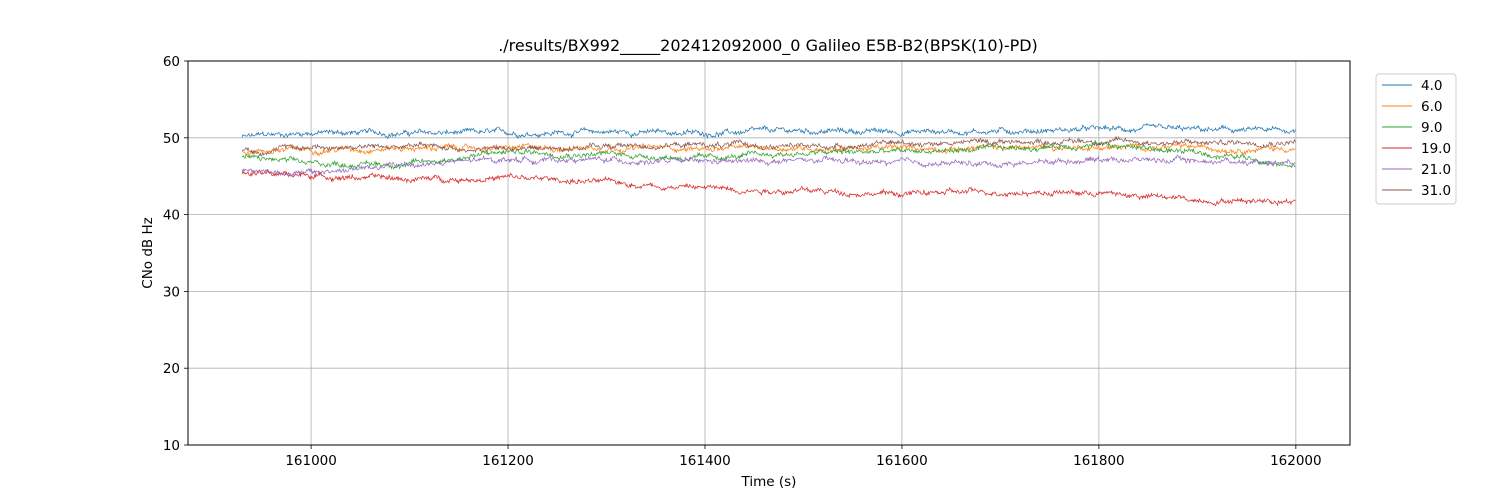  Describe the element at coordinates (148, 252) in the screenshot. I see `y-axis-label: CNo dB Hz` at that location.